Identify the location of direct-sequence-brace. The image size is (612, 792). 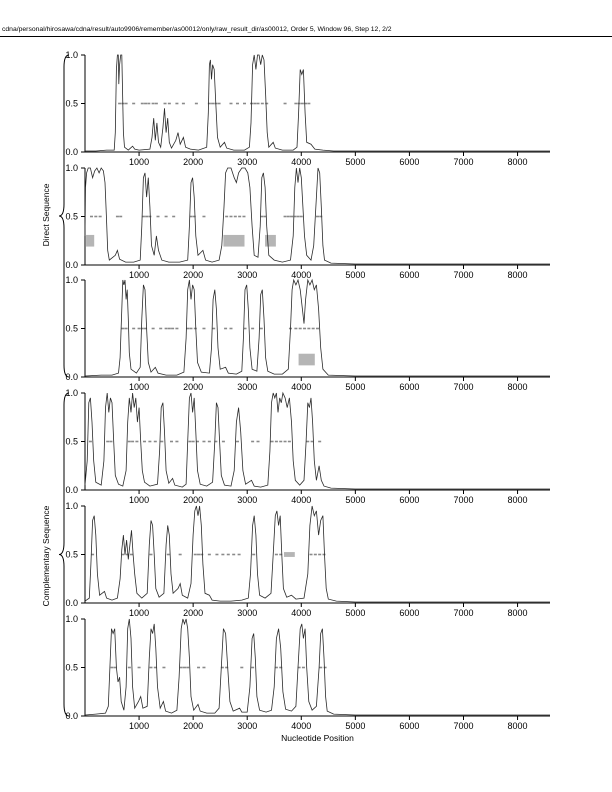
(64, 216).